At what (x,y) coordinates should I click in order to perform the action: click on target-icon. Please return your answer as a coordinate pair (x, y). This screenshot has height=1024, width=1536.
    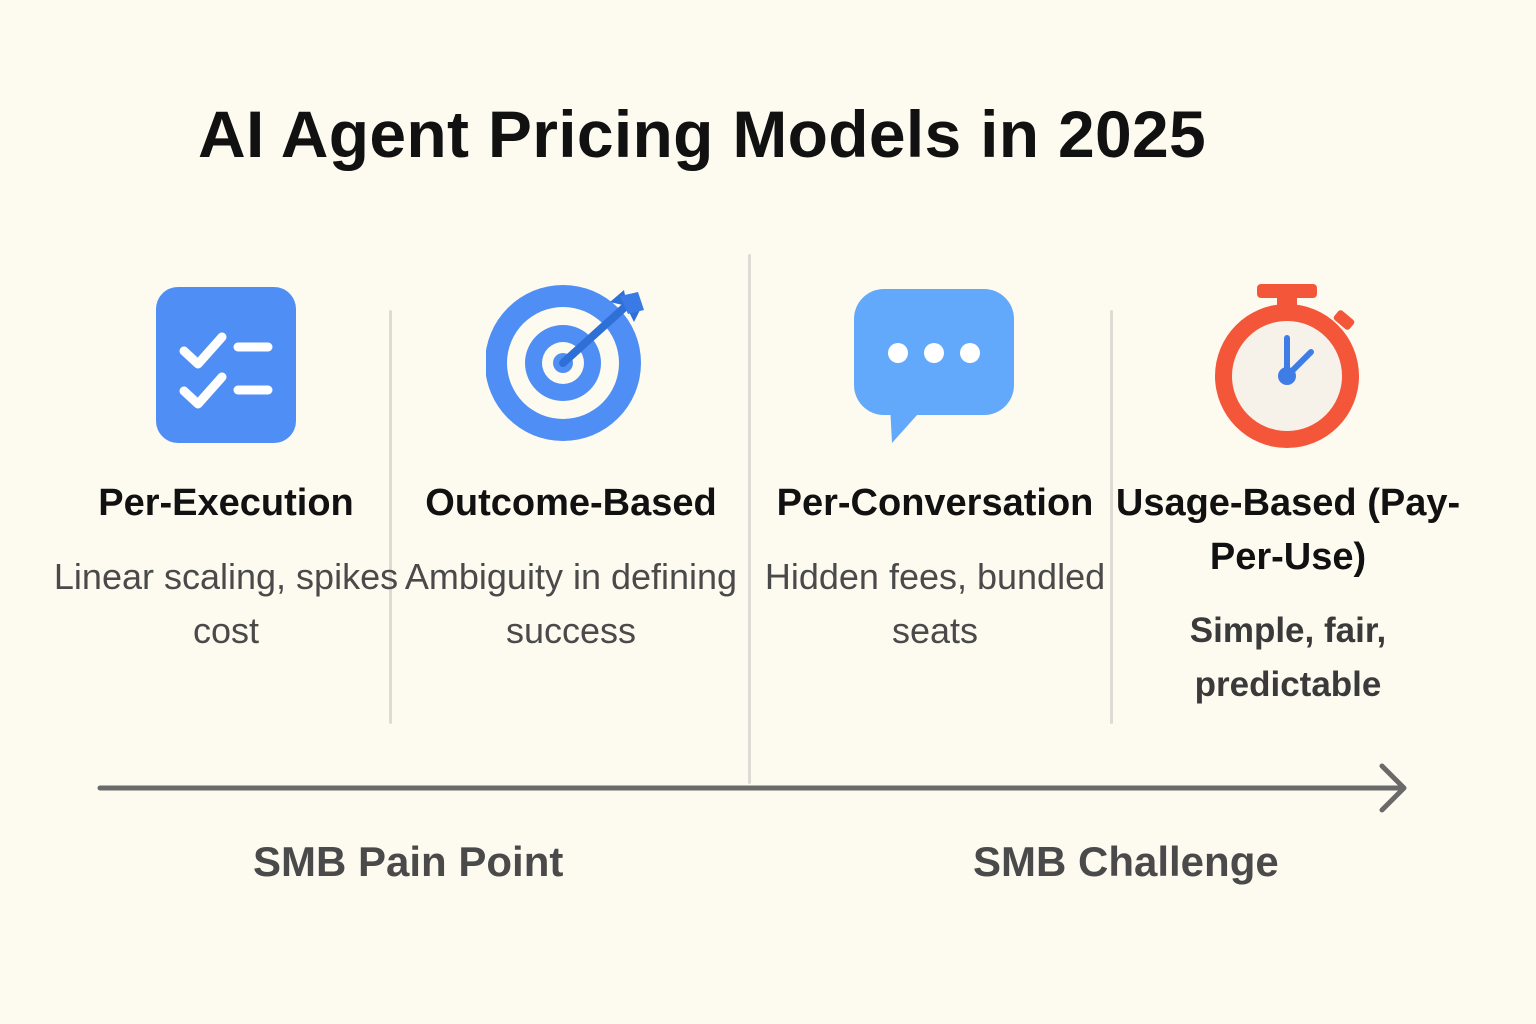
    Looking at the image, I should click on (571, 365).